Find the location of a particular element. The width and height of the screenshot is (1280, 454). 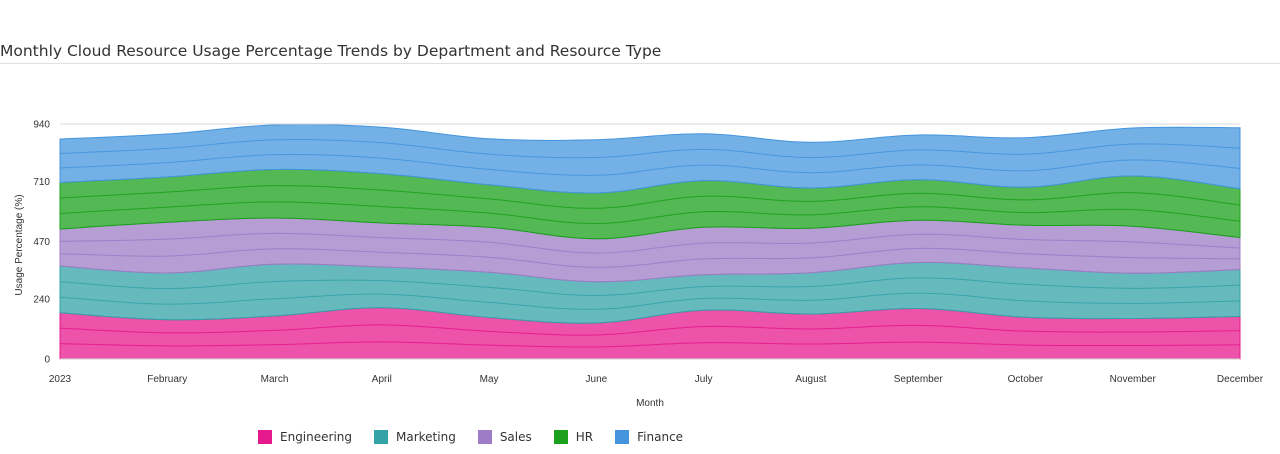

legend-item-marketing: Marketing is located at coordinates (415, 437).